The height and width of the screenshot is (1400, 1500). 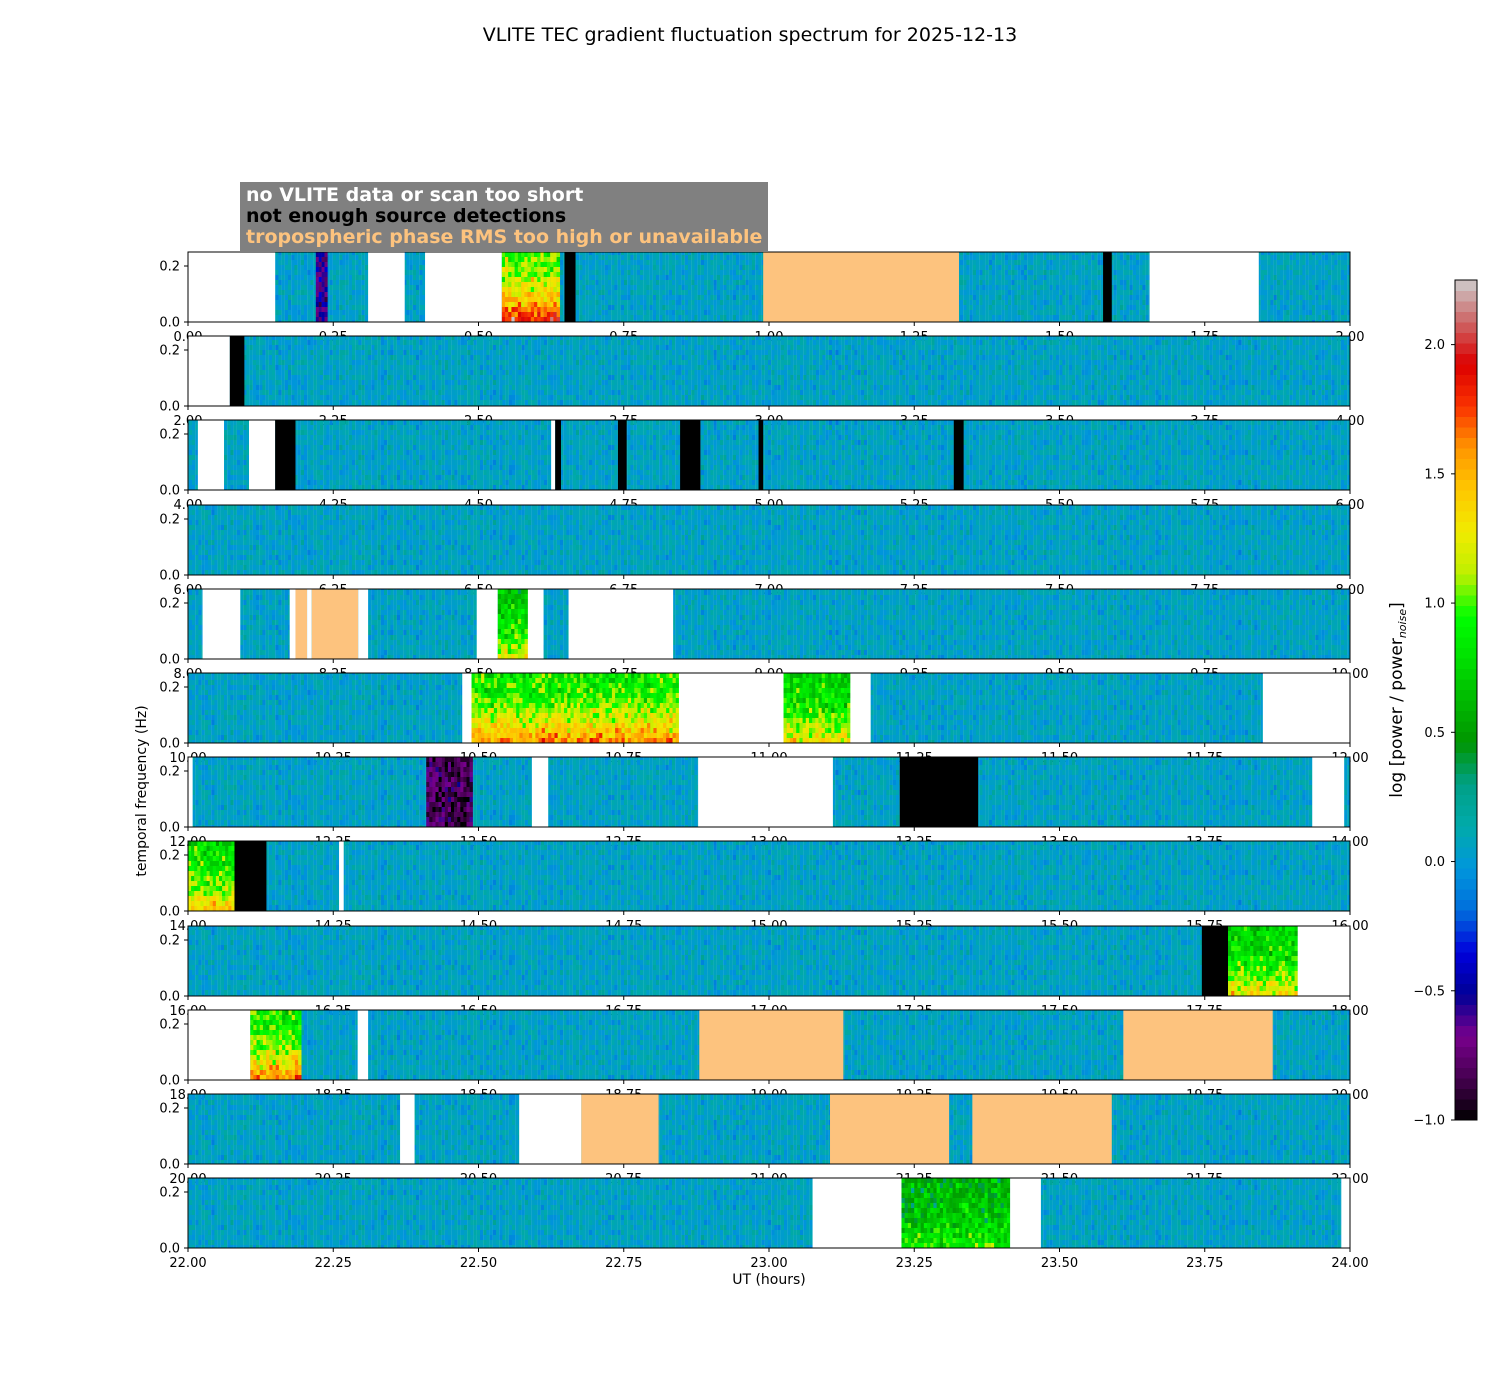 What do you see at coordinates (769, 540) in the screenshot?
I see `spectrum-heatmap` at bounding box center [769, 540].